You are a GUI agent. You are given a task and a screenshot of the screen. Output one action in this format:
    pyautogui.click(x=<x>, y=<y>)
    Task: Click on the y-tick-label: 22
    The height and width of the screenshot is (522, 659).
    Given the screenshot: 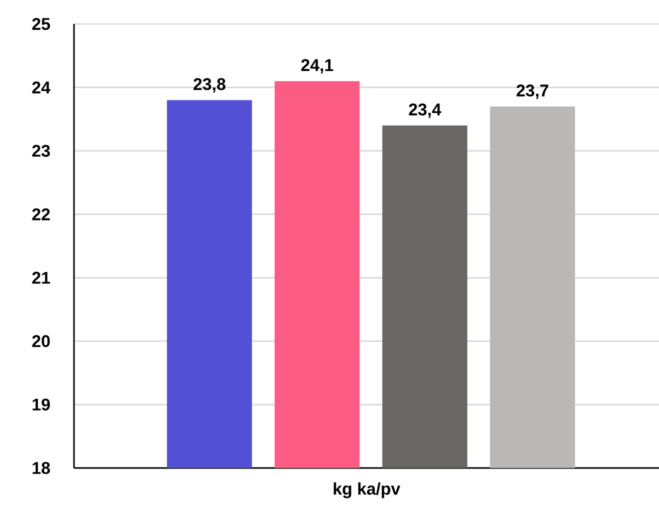 What is the action you would take?
    pyautogui.click(x=41, y=214)
    